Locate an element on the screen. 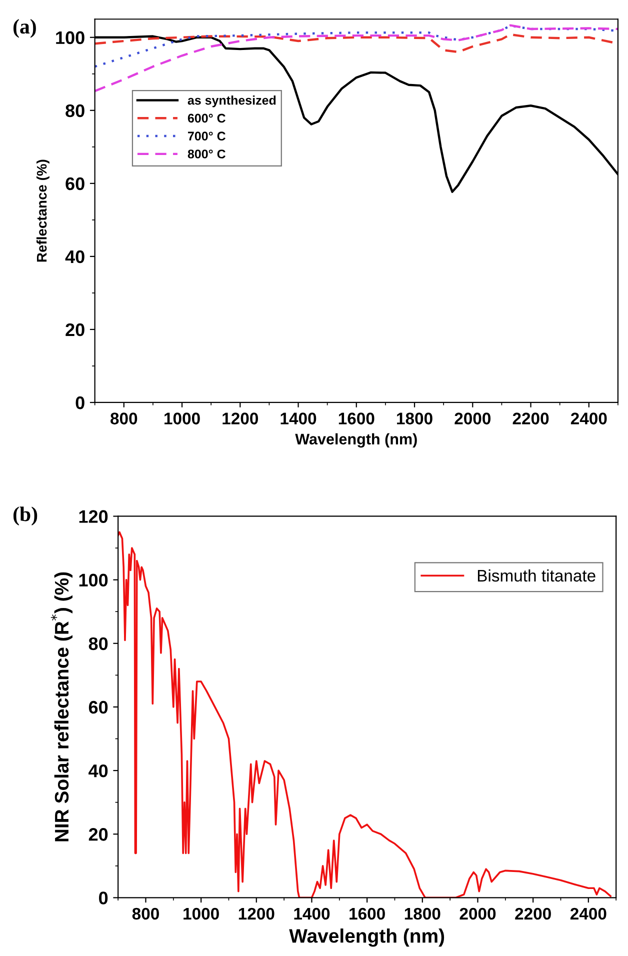 The image size is (628, 956). text: (b) is located at coordinates (25, 516).